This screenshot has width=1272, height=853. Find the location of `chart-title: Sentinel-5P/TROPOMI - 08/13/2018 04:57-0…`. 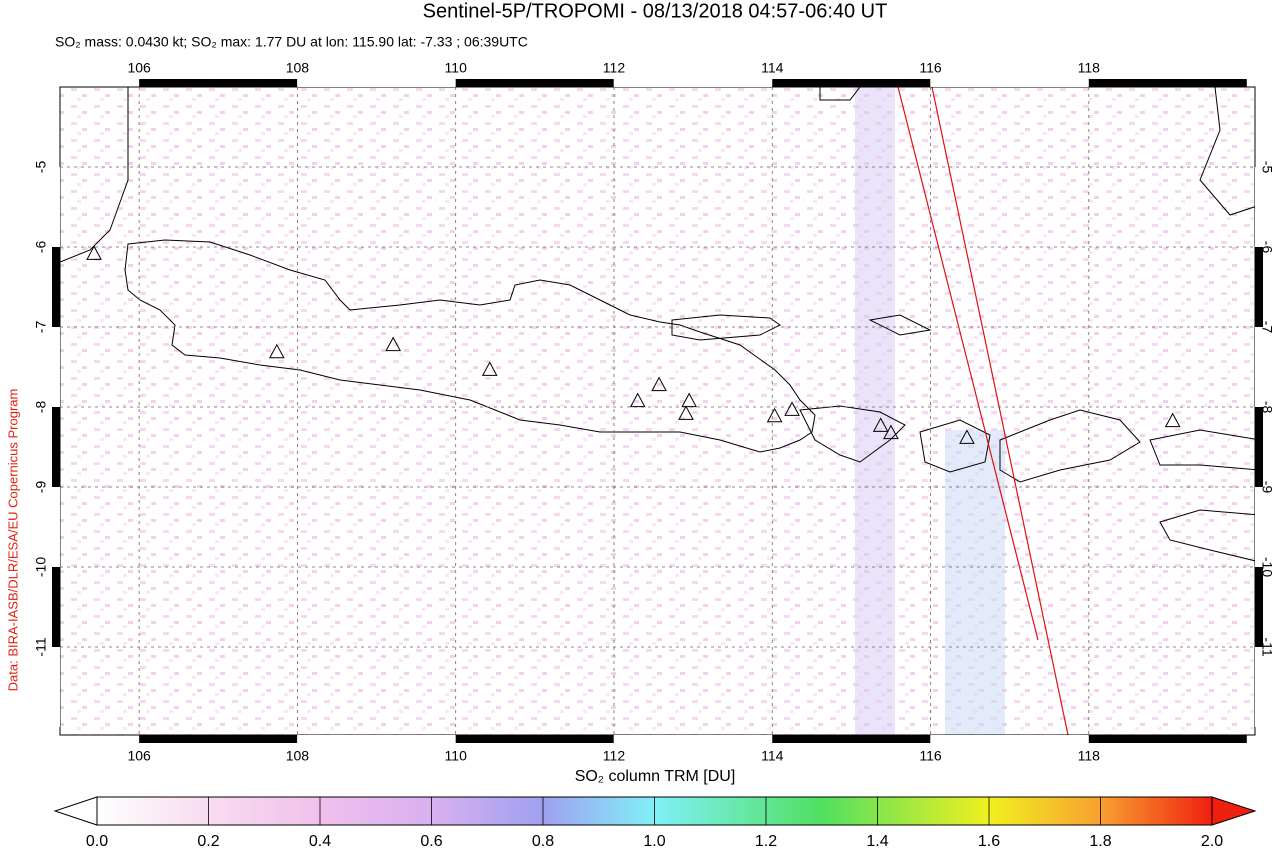

chart-title: Sentinel-5P/TROPOMI - 08/13/2018 04:57-0… is located at coordinates (655, 11).